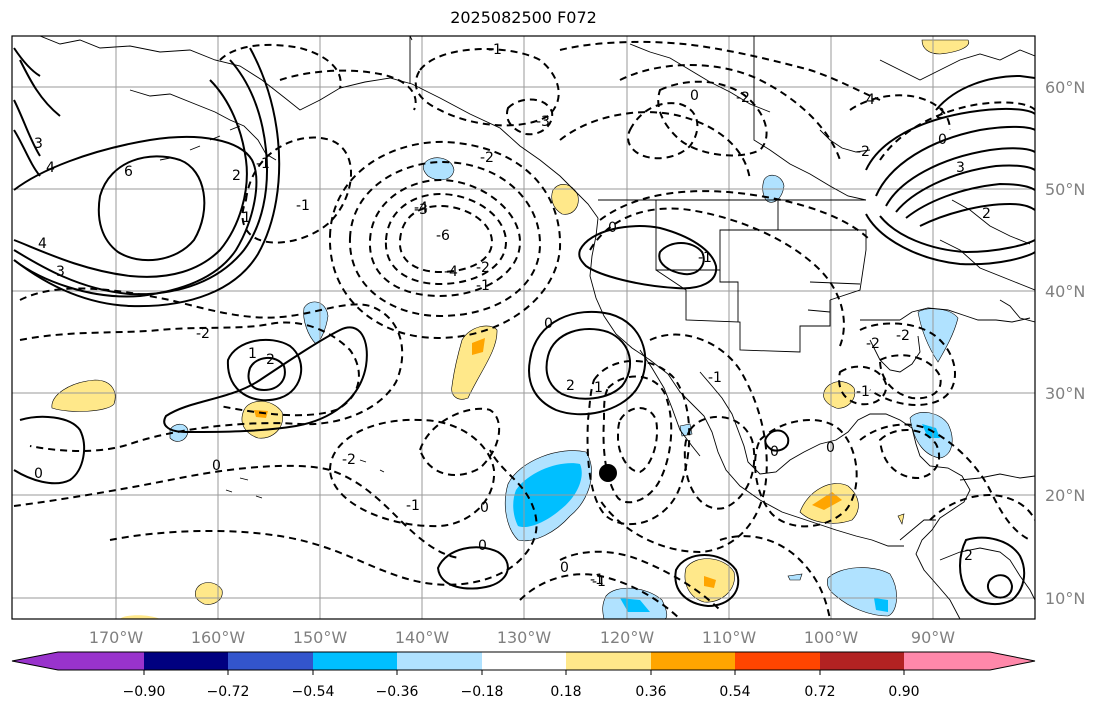 Image resolution: width=1105 pixels, height=712 pixels. Describe the element at coordinates (523, 661) in the screenshot. I see `colorbar-outline` at that location.